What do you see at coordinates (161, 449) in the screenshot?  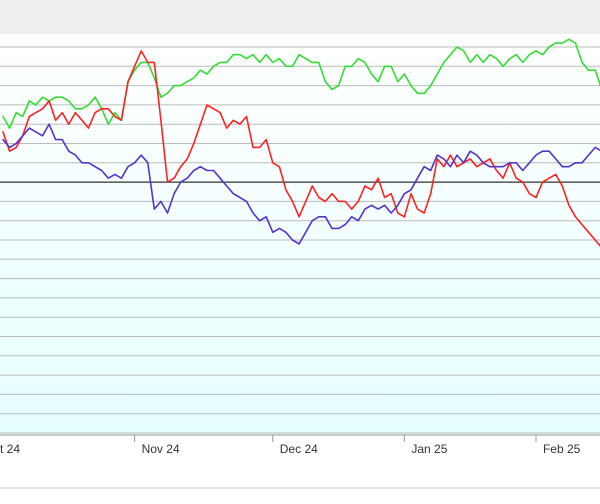 I see `x-tick-label: Nov 24` at bounding box center [161, 449].